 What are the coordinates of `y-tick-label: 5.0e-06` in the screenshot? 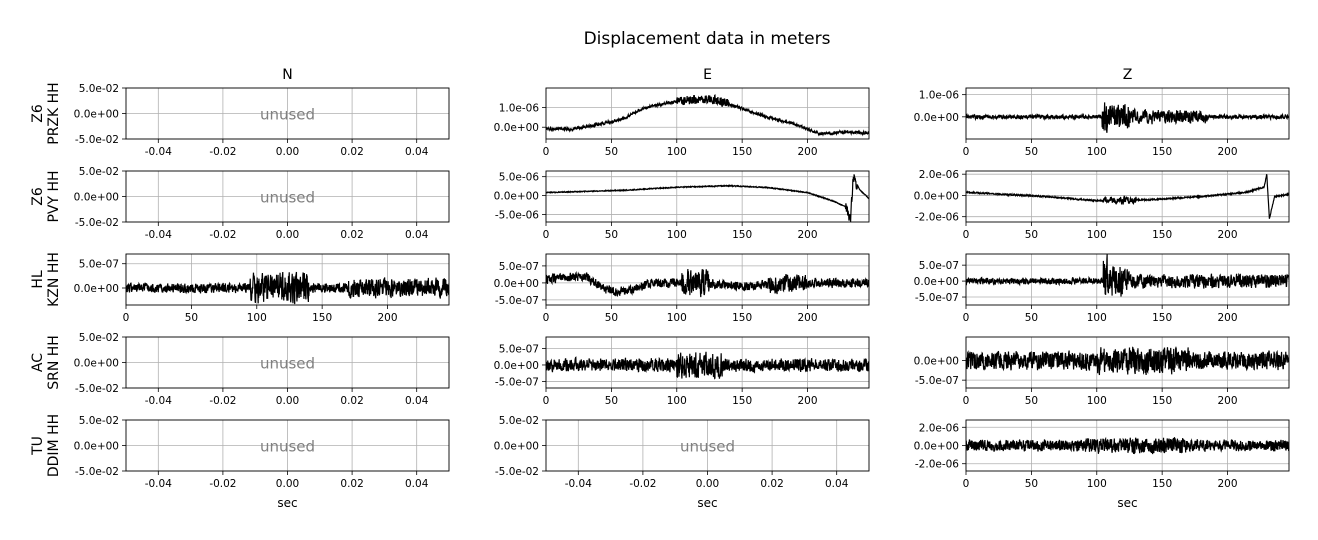 It's located at (519, 178).